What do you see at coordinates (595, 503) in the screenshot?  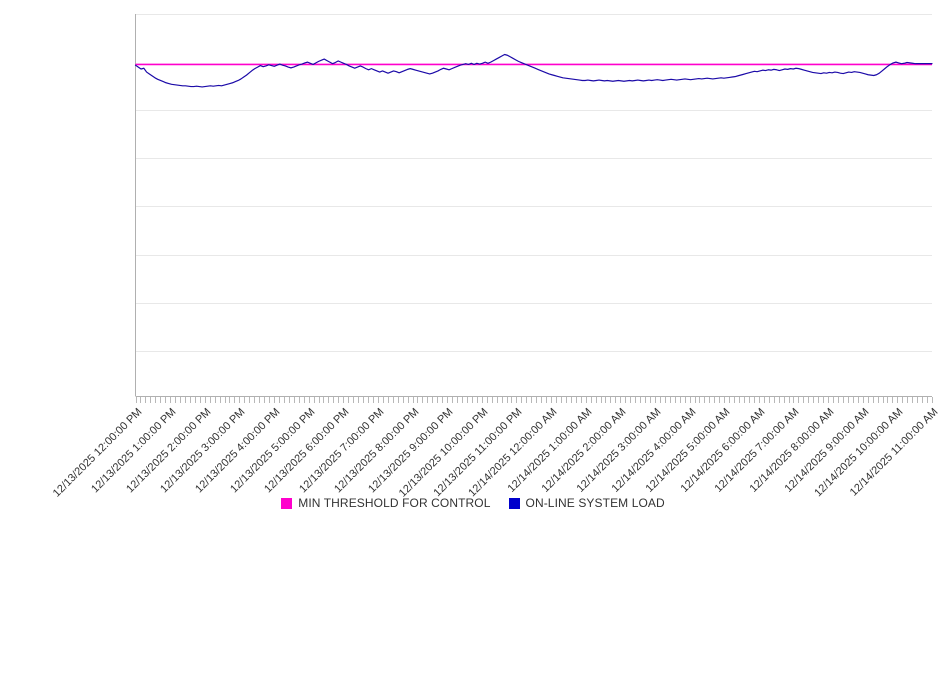 I see `legend-label: ON-LINE SYSTEM LOAD` at bounding box center [595, 503].